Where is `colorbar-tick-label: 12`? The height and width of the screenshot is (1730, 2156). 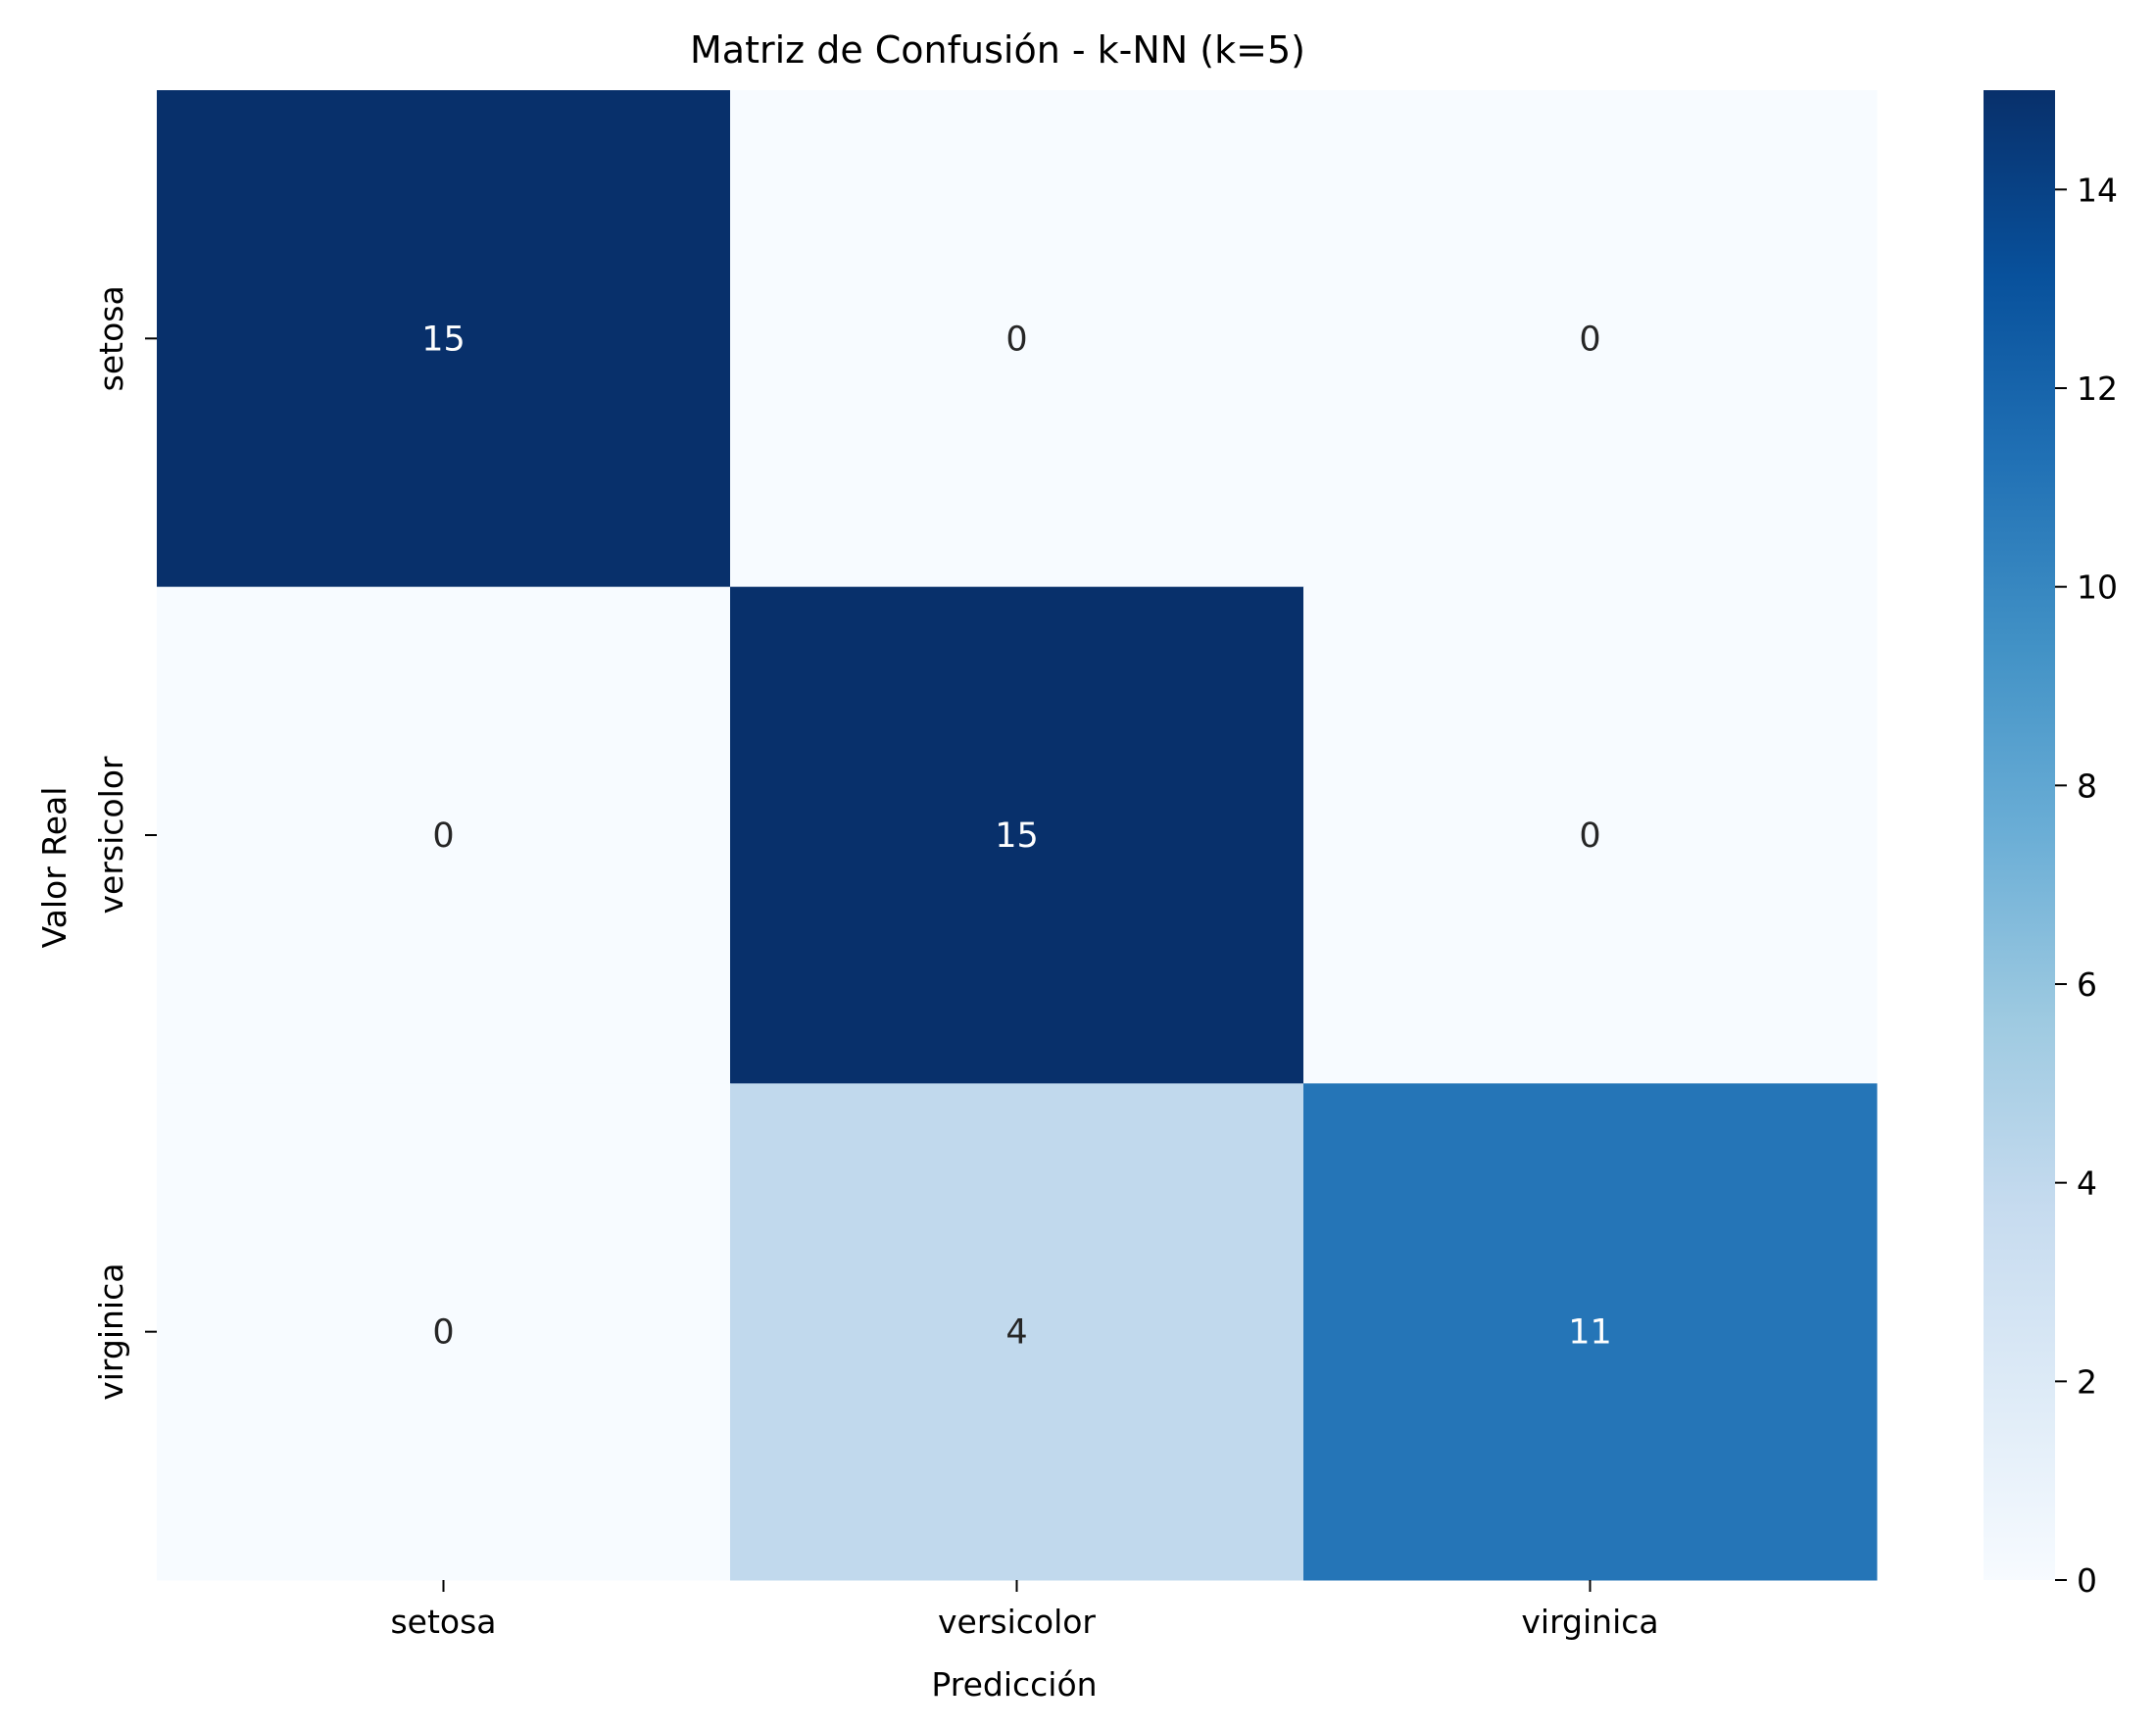
colorbar-tick-label: 12 is located at coordinates (2097, 389).